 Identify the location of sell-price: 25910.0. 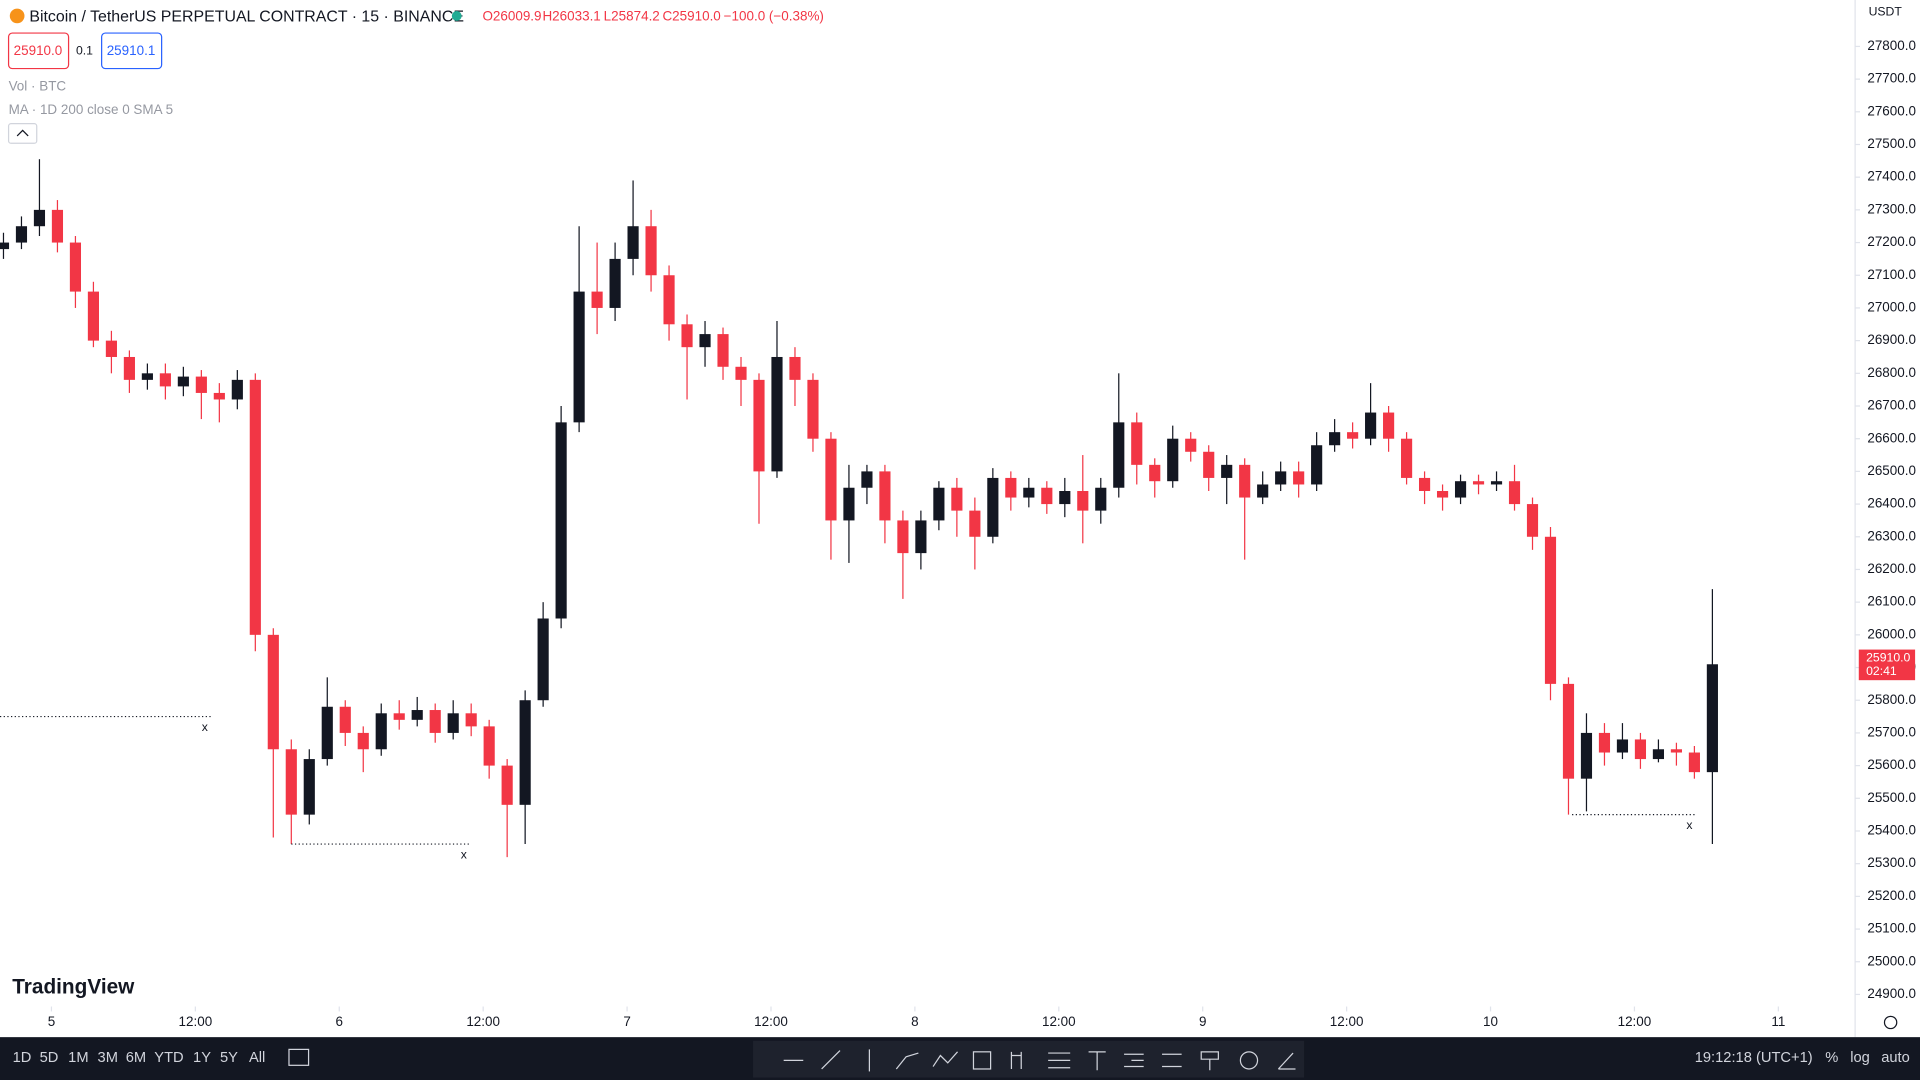
(38, 50).